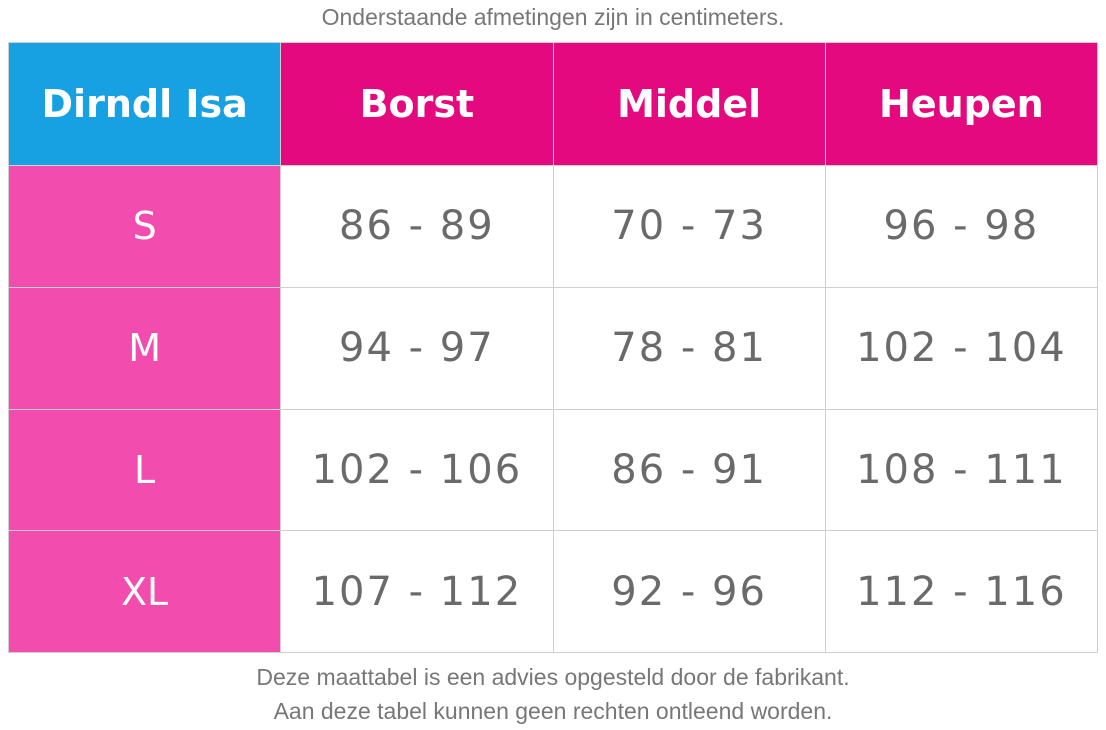 The width and height of the screenshot is (1106, 730). I want to click on table-cell: 94 - 97, so click(417, 348).